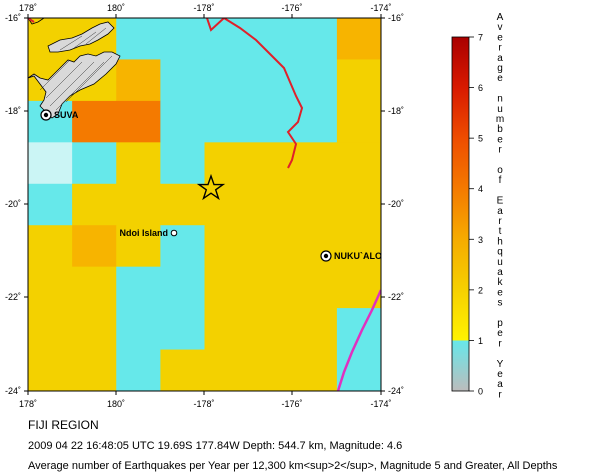  Describe the element at coordinates (291, 8) in the screenshot. I see `x-label-top-m176: -176˚` at that location.